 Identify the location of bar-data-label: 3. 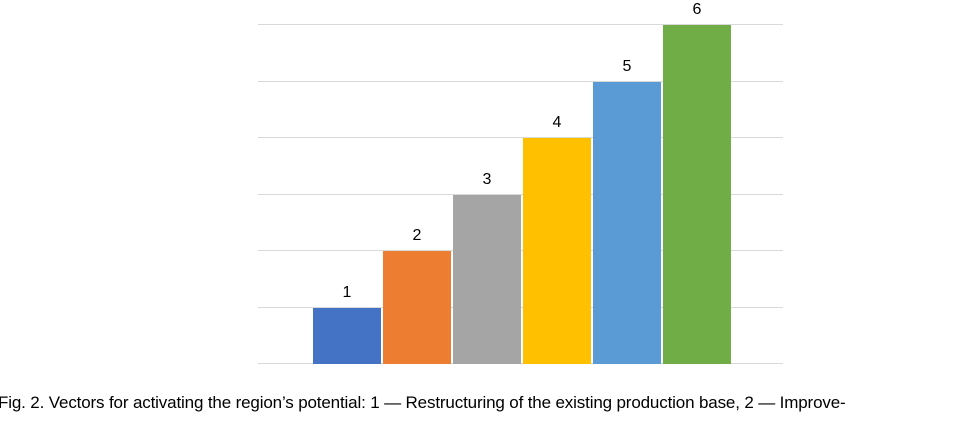
(487, 179).